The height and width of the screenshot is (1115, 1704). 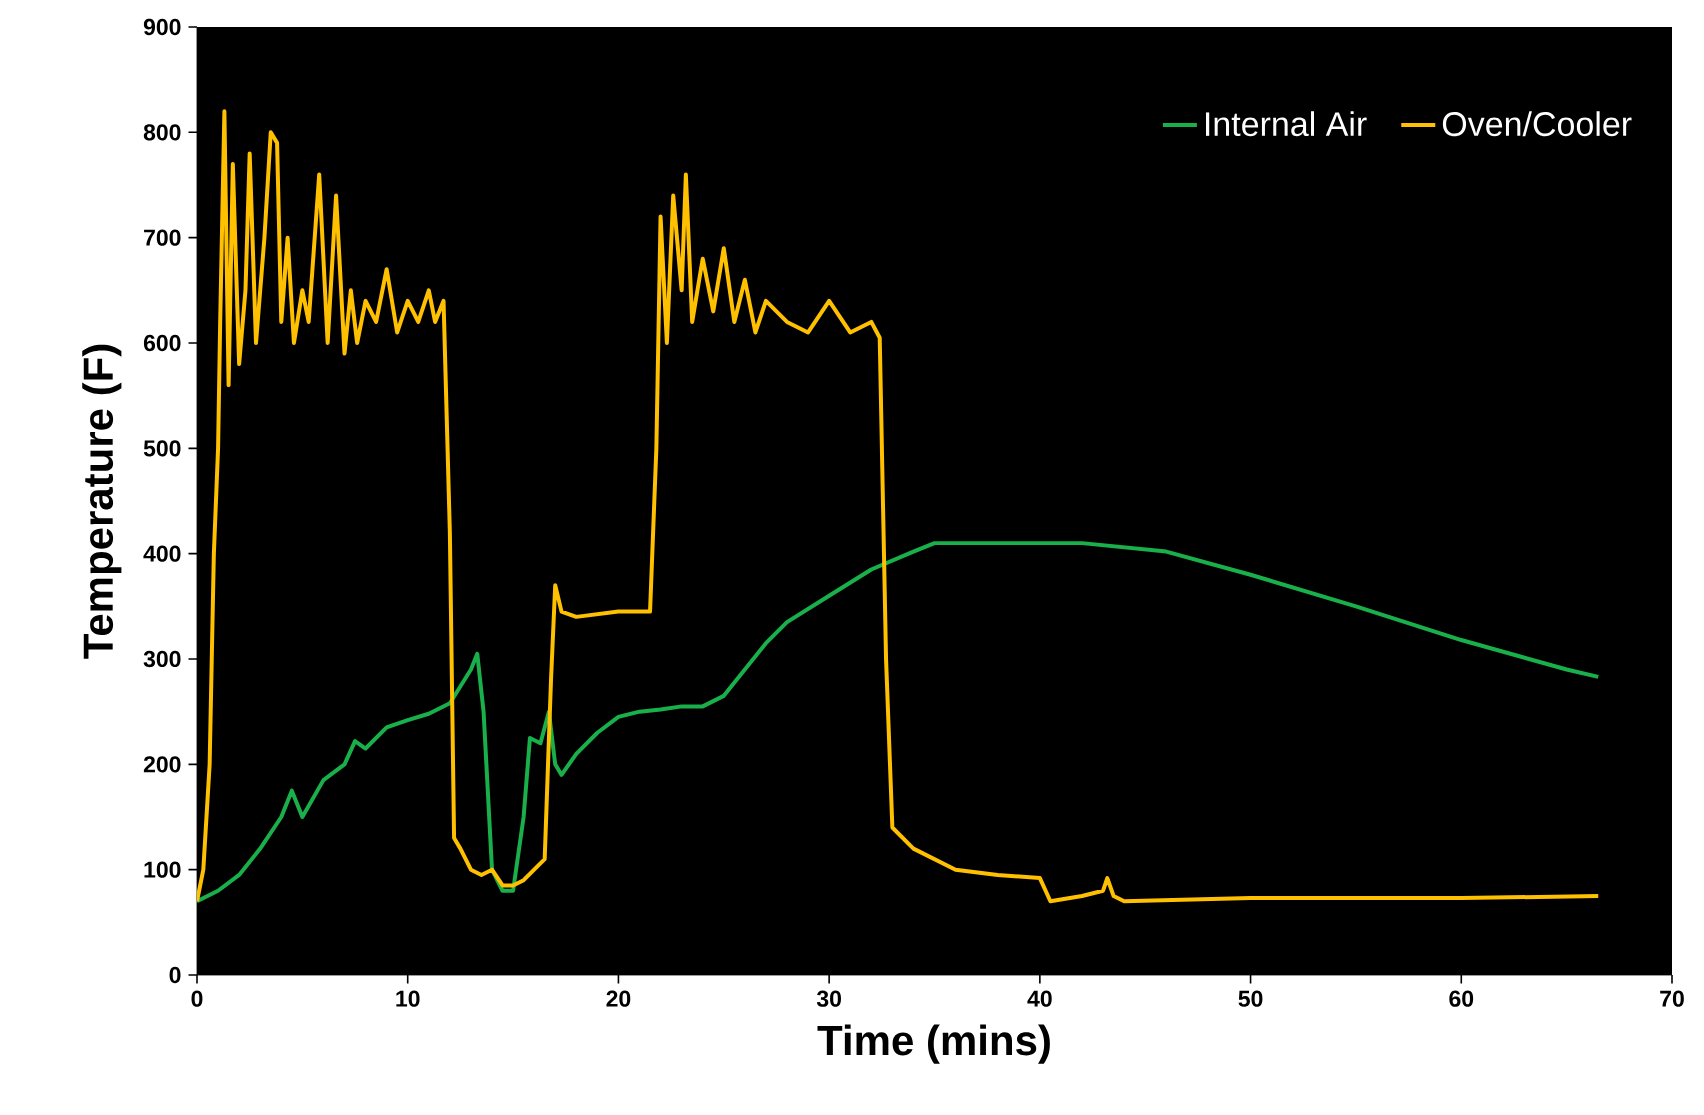 I want to click on y-tick-label: 700, so click(x=162, y=237).